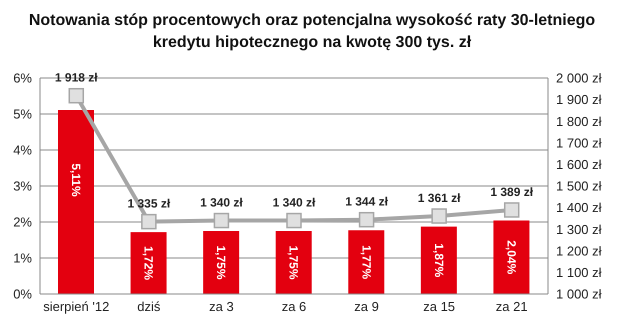  I want to click on y-tick-label: 6%, so click(22, 78).